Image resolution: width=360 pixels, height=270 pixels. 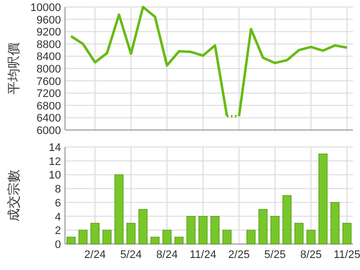 I want to click on y-tick-label: 10000, so click(x=45, y=8).